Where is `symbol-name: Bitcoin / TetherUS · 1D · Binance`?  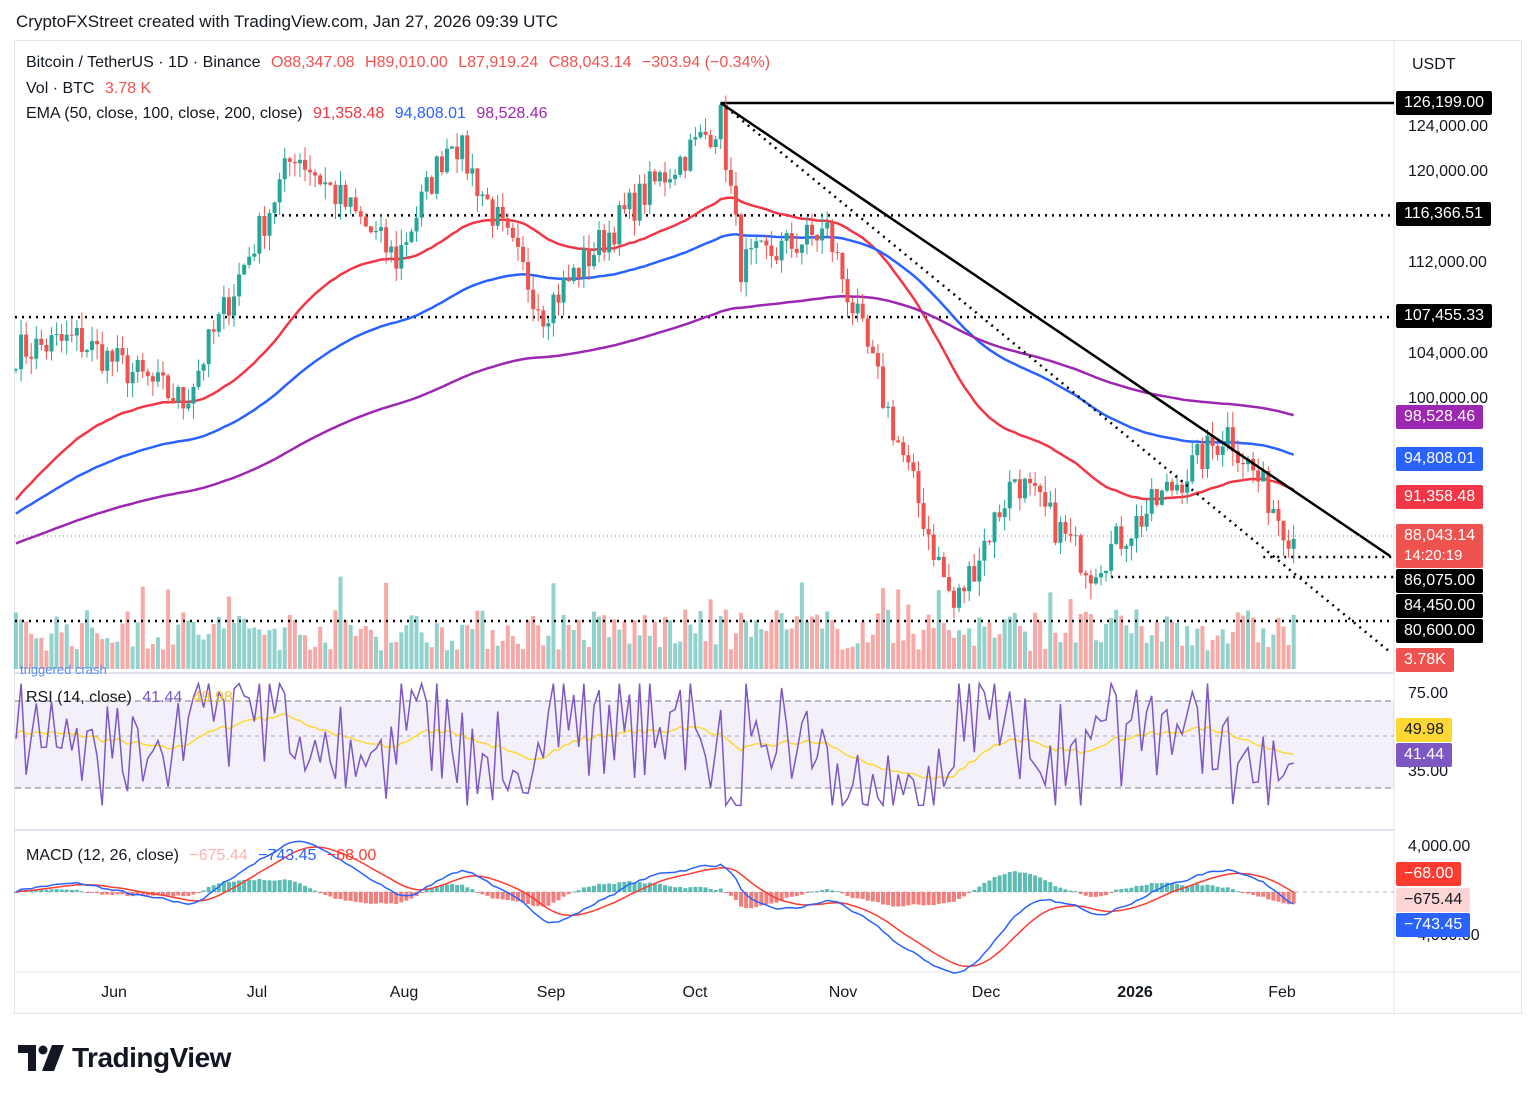 symbol-name: Bitcoin / TetherUS · 1D · Binance is located at coordinates (143, 62).